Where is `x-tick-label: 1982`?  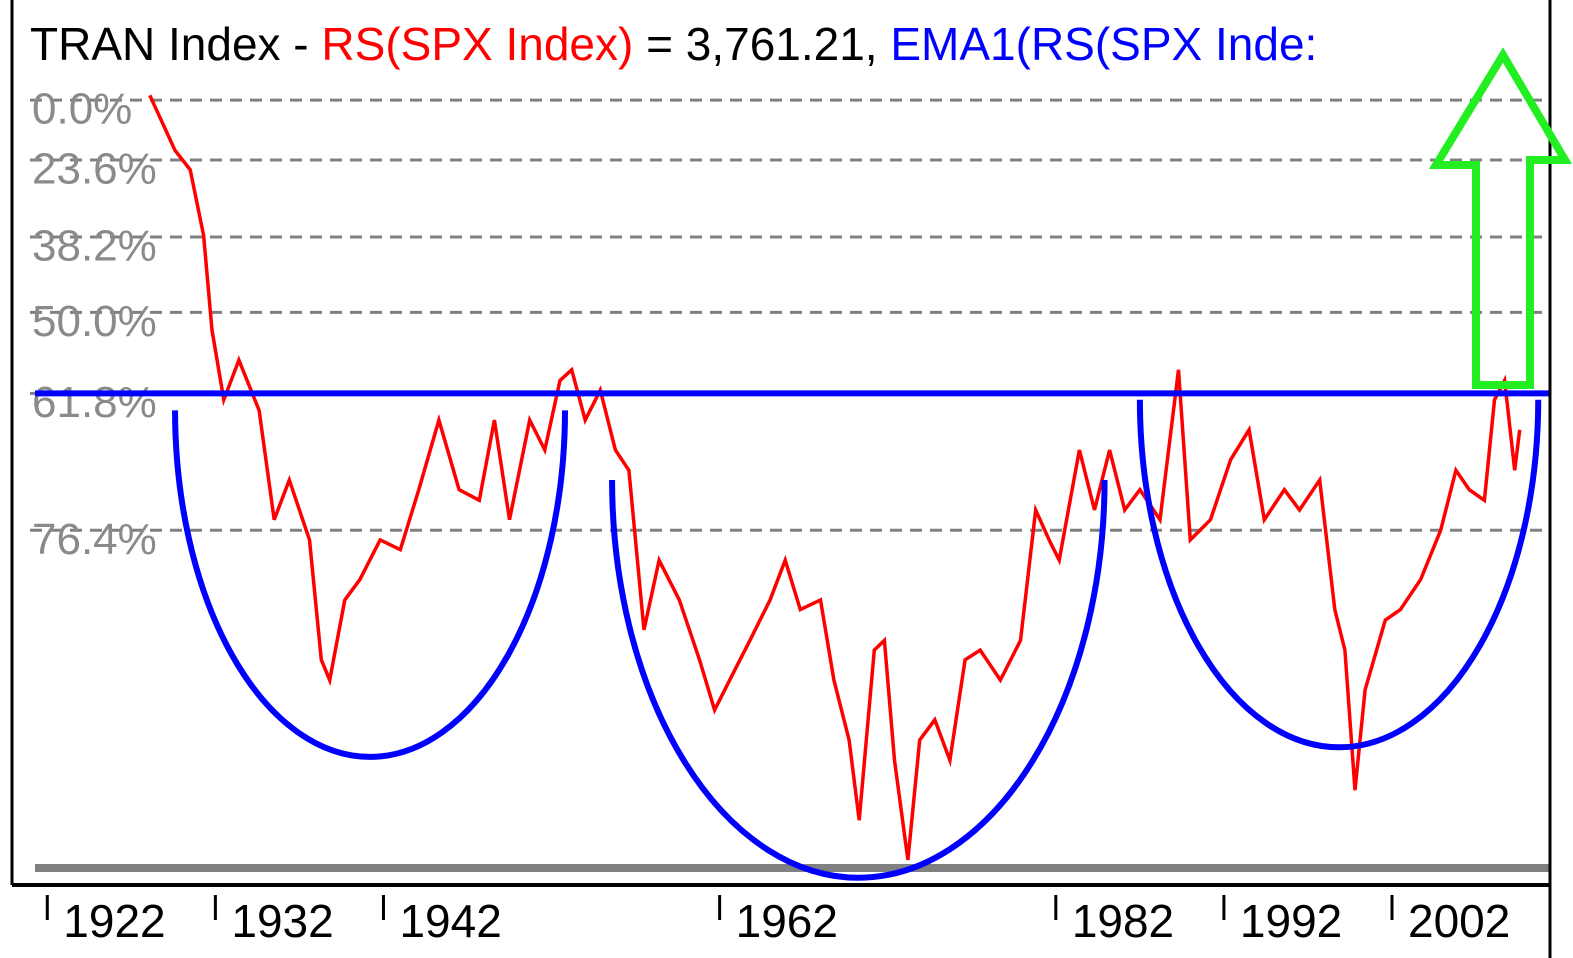
x-tick-label: 1982 is located at coordinates (1123, 921).